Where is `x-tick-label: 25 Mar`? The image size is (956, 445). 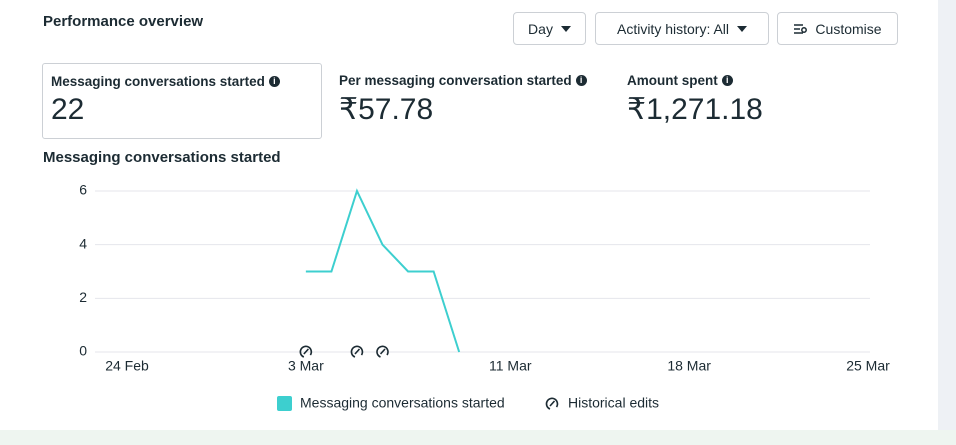
x-tick-label: 25 Mar is located at coordinates (868, 366).